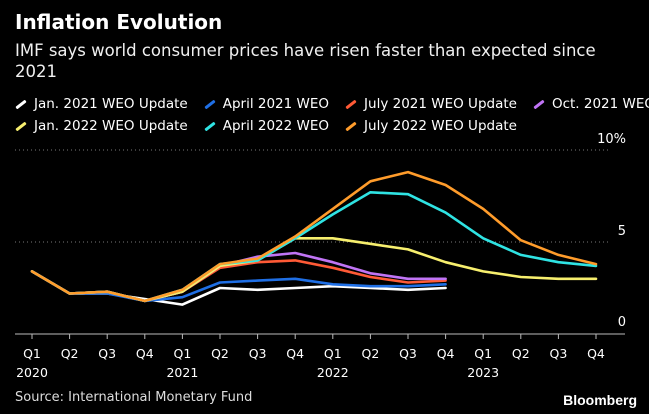 Image resolution: width=649 pixels, height=414 pixels. Describe the element at coordinates (622, 231) in the screenshot. I see `y-tick-label: 5` at that location.